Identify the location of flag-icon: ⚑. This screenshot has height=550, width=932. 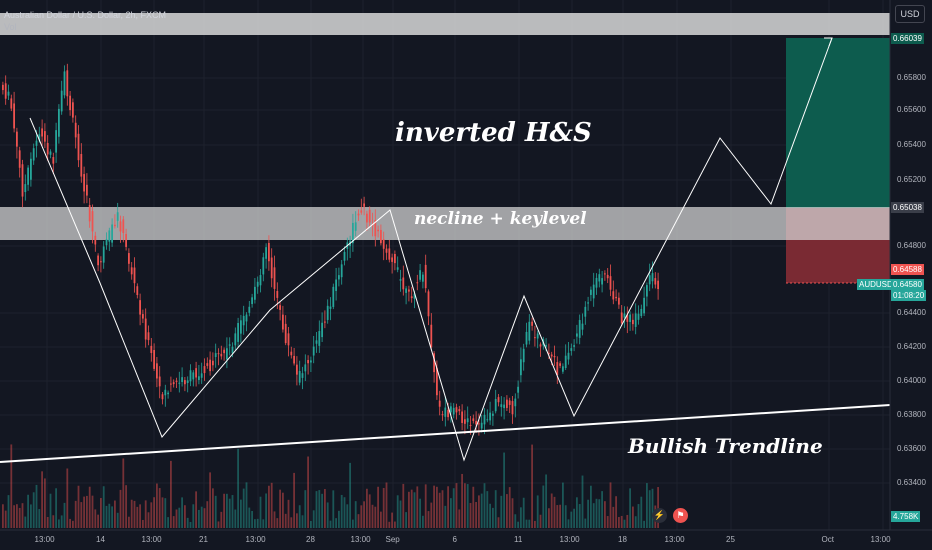
(680, 515).